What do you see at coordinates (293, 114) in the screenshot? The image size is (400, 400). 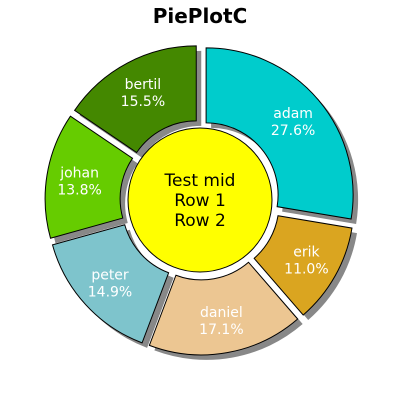 I see `slice-name-label: adam` at bounding box center [293, 114].